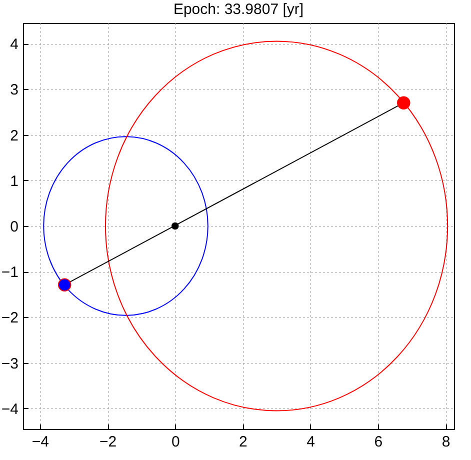  What do you see at coordinates (108, 442) in the screenshot?
I see `x-tick-label: −2` at bounding box center [108, 442].